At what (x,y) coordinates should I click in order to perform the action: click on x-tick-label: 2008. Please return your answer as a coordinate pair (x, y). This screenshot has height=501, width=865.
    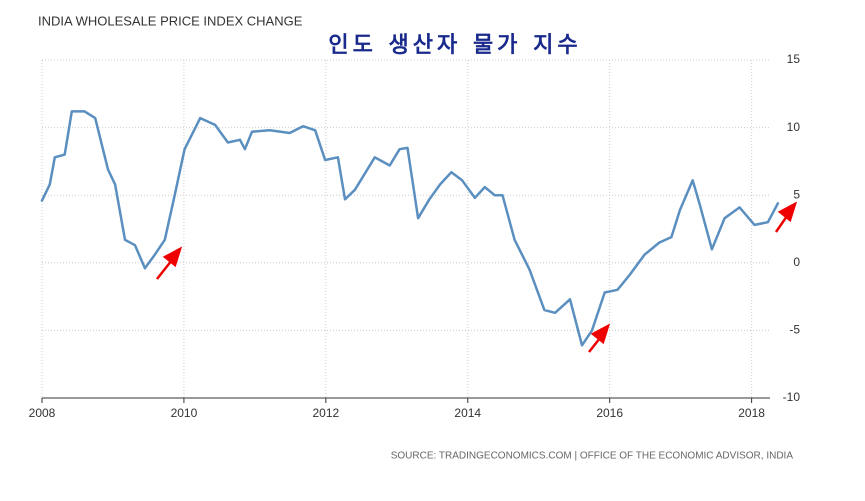
    Looking at the image, I should click on (42, 413).